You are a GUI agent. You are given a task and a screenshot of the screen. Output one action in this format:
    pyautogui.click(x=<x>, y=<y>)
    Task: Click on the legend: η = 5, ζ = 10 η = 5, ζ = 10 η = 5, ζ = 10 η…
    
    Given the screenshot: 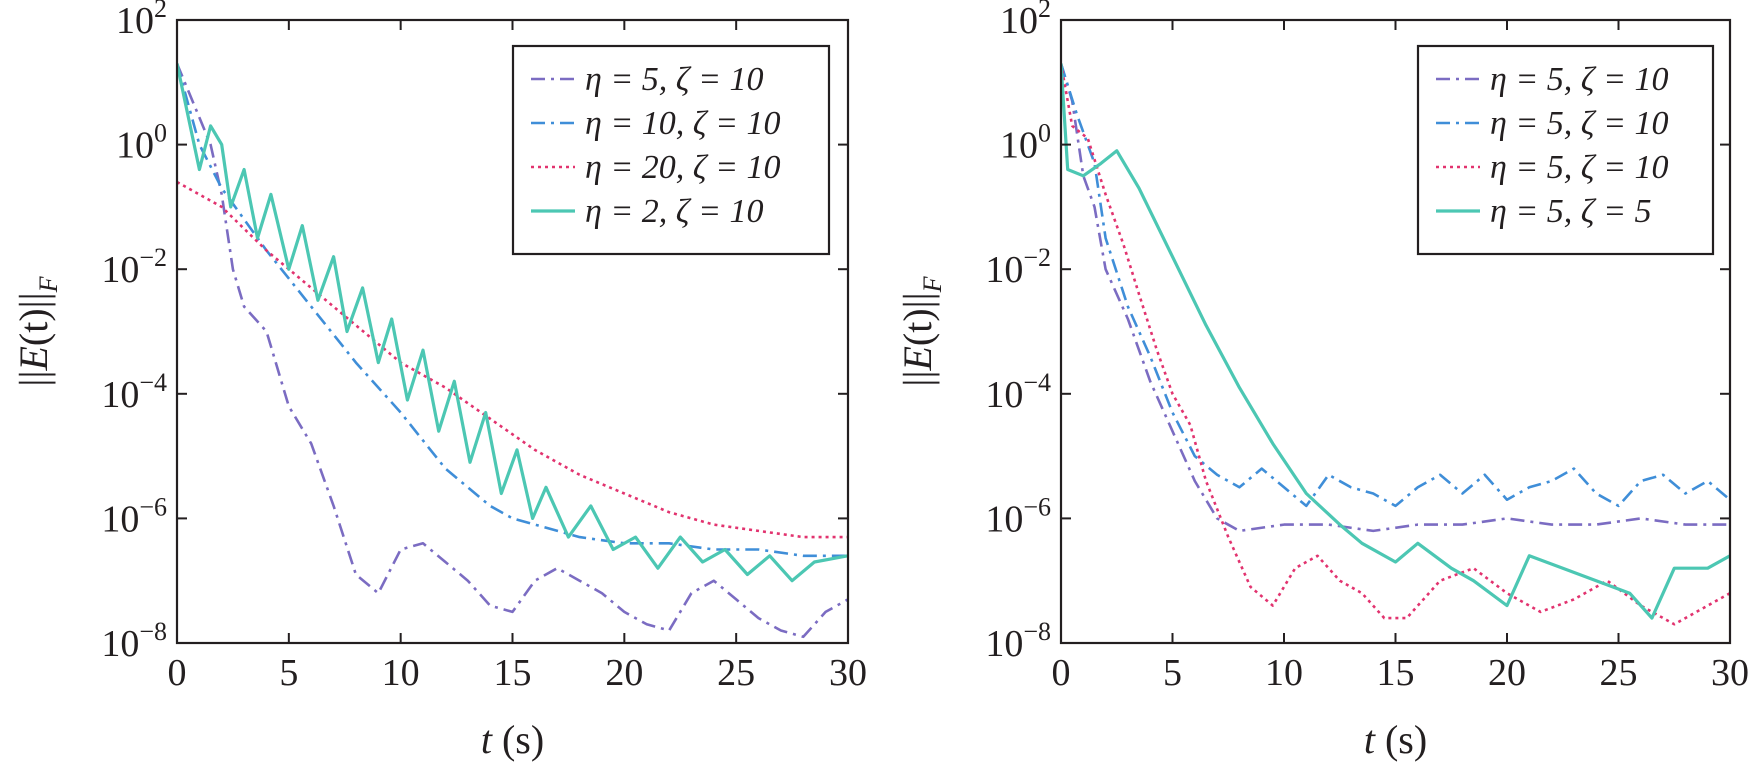 What is the action you would take?
    pyautogui.click(x=1565, y=150)
    